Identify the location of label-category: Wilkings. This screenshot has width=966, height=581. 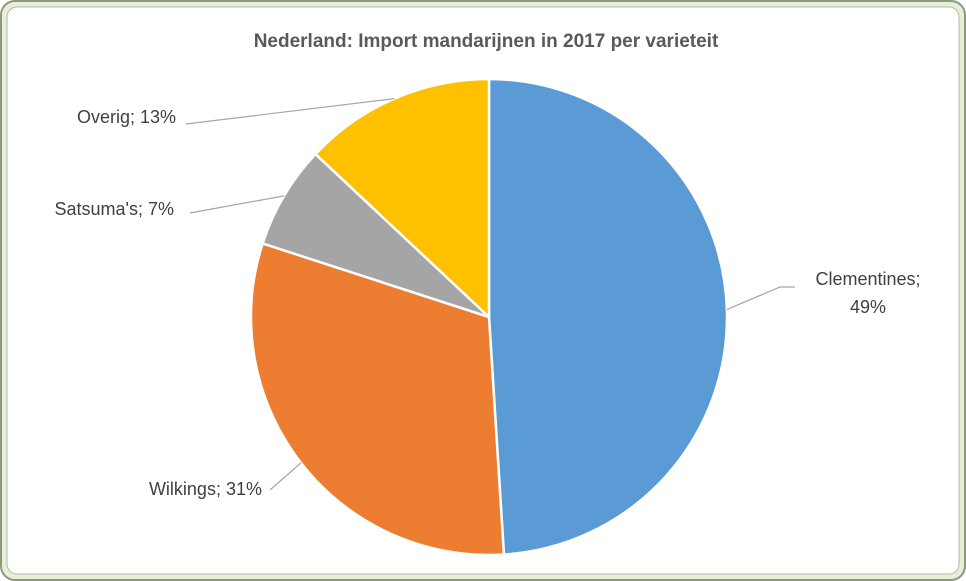
(182, 489).